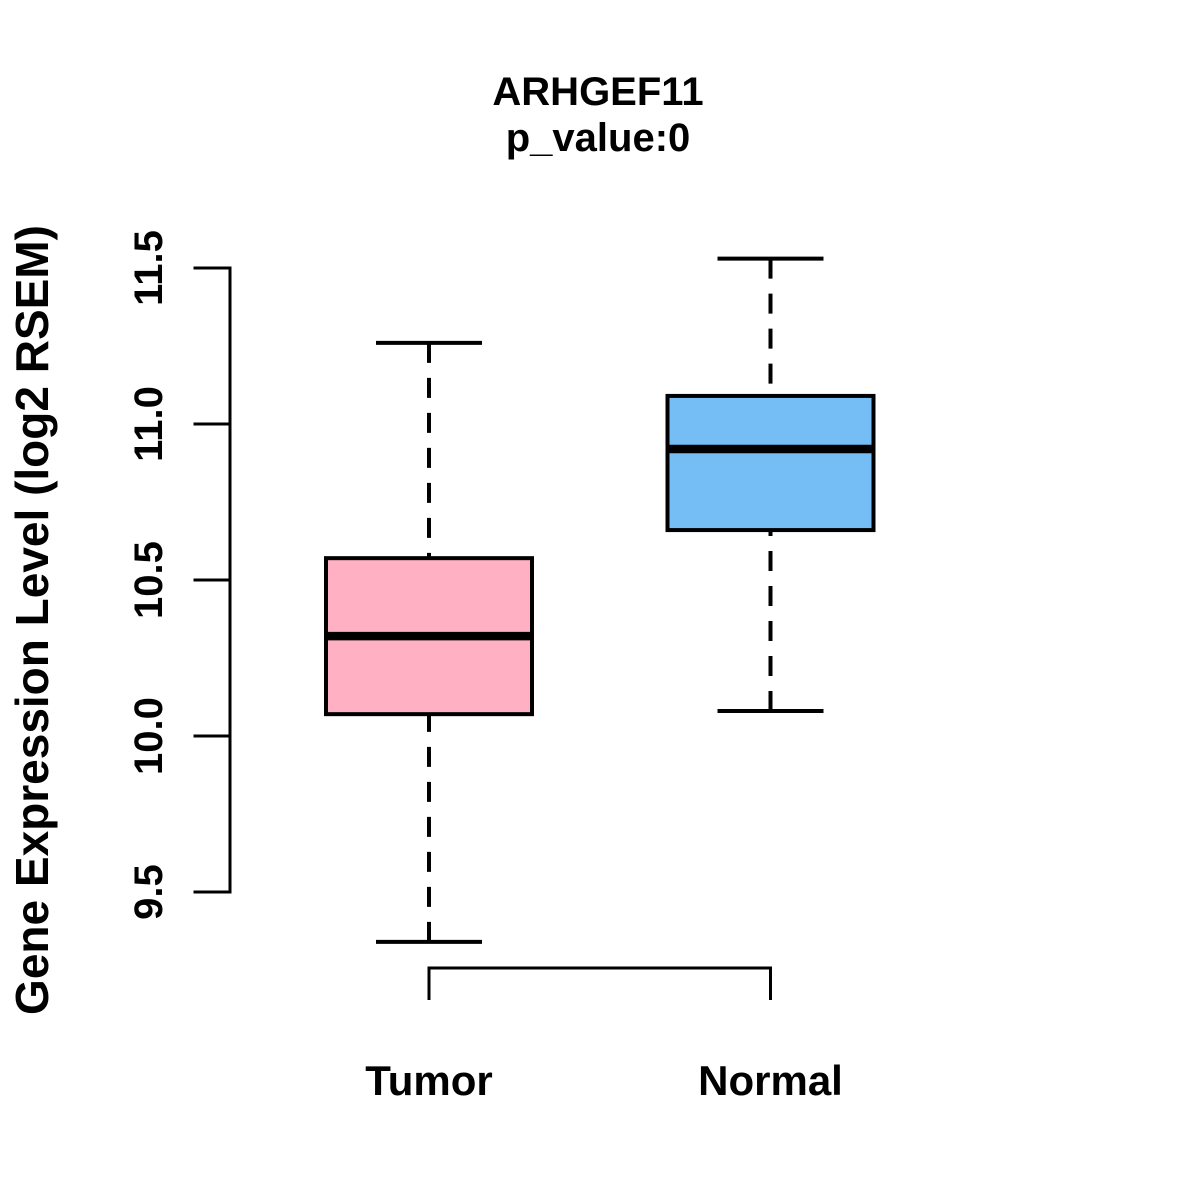 The height and width of the screenshot is (1200, 1200). I want to click on y-axis-tick-label: 9.5, so click(149, 892).